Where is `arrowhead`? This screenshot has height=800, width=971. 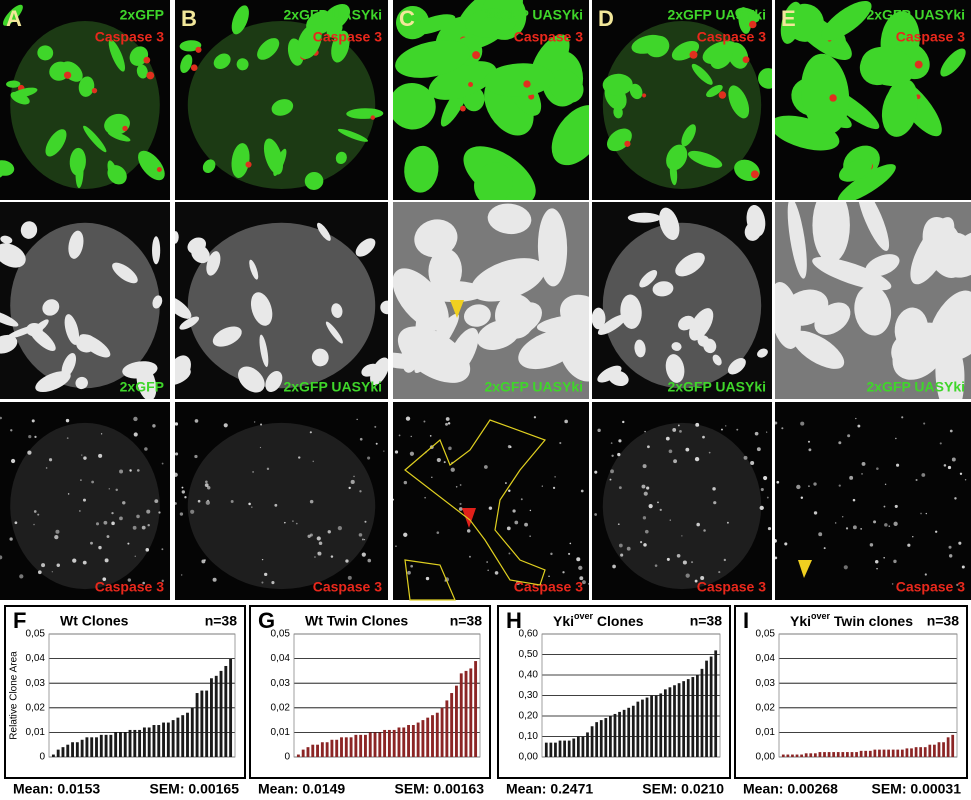
arrowhead is located at coordinates (805, 569).